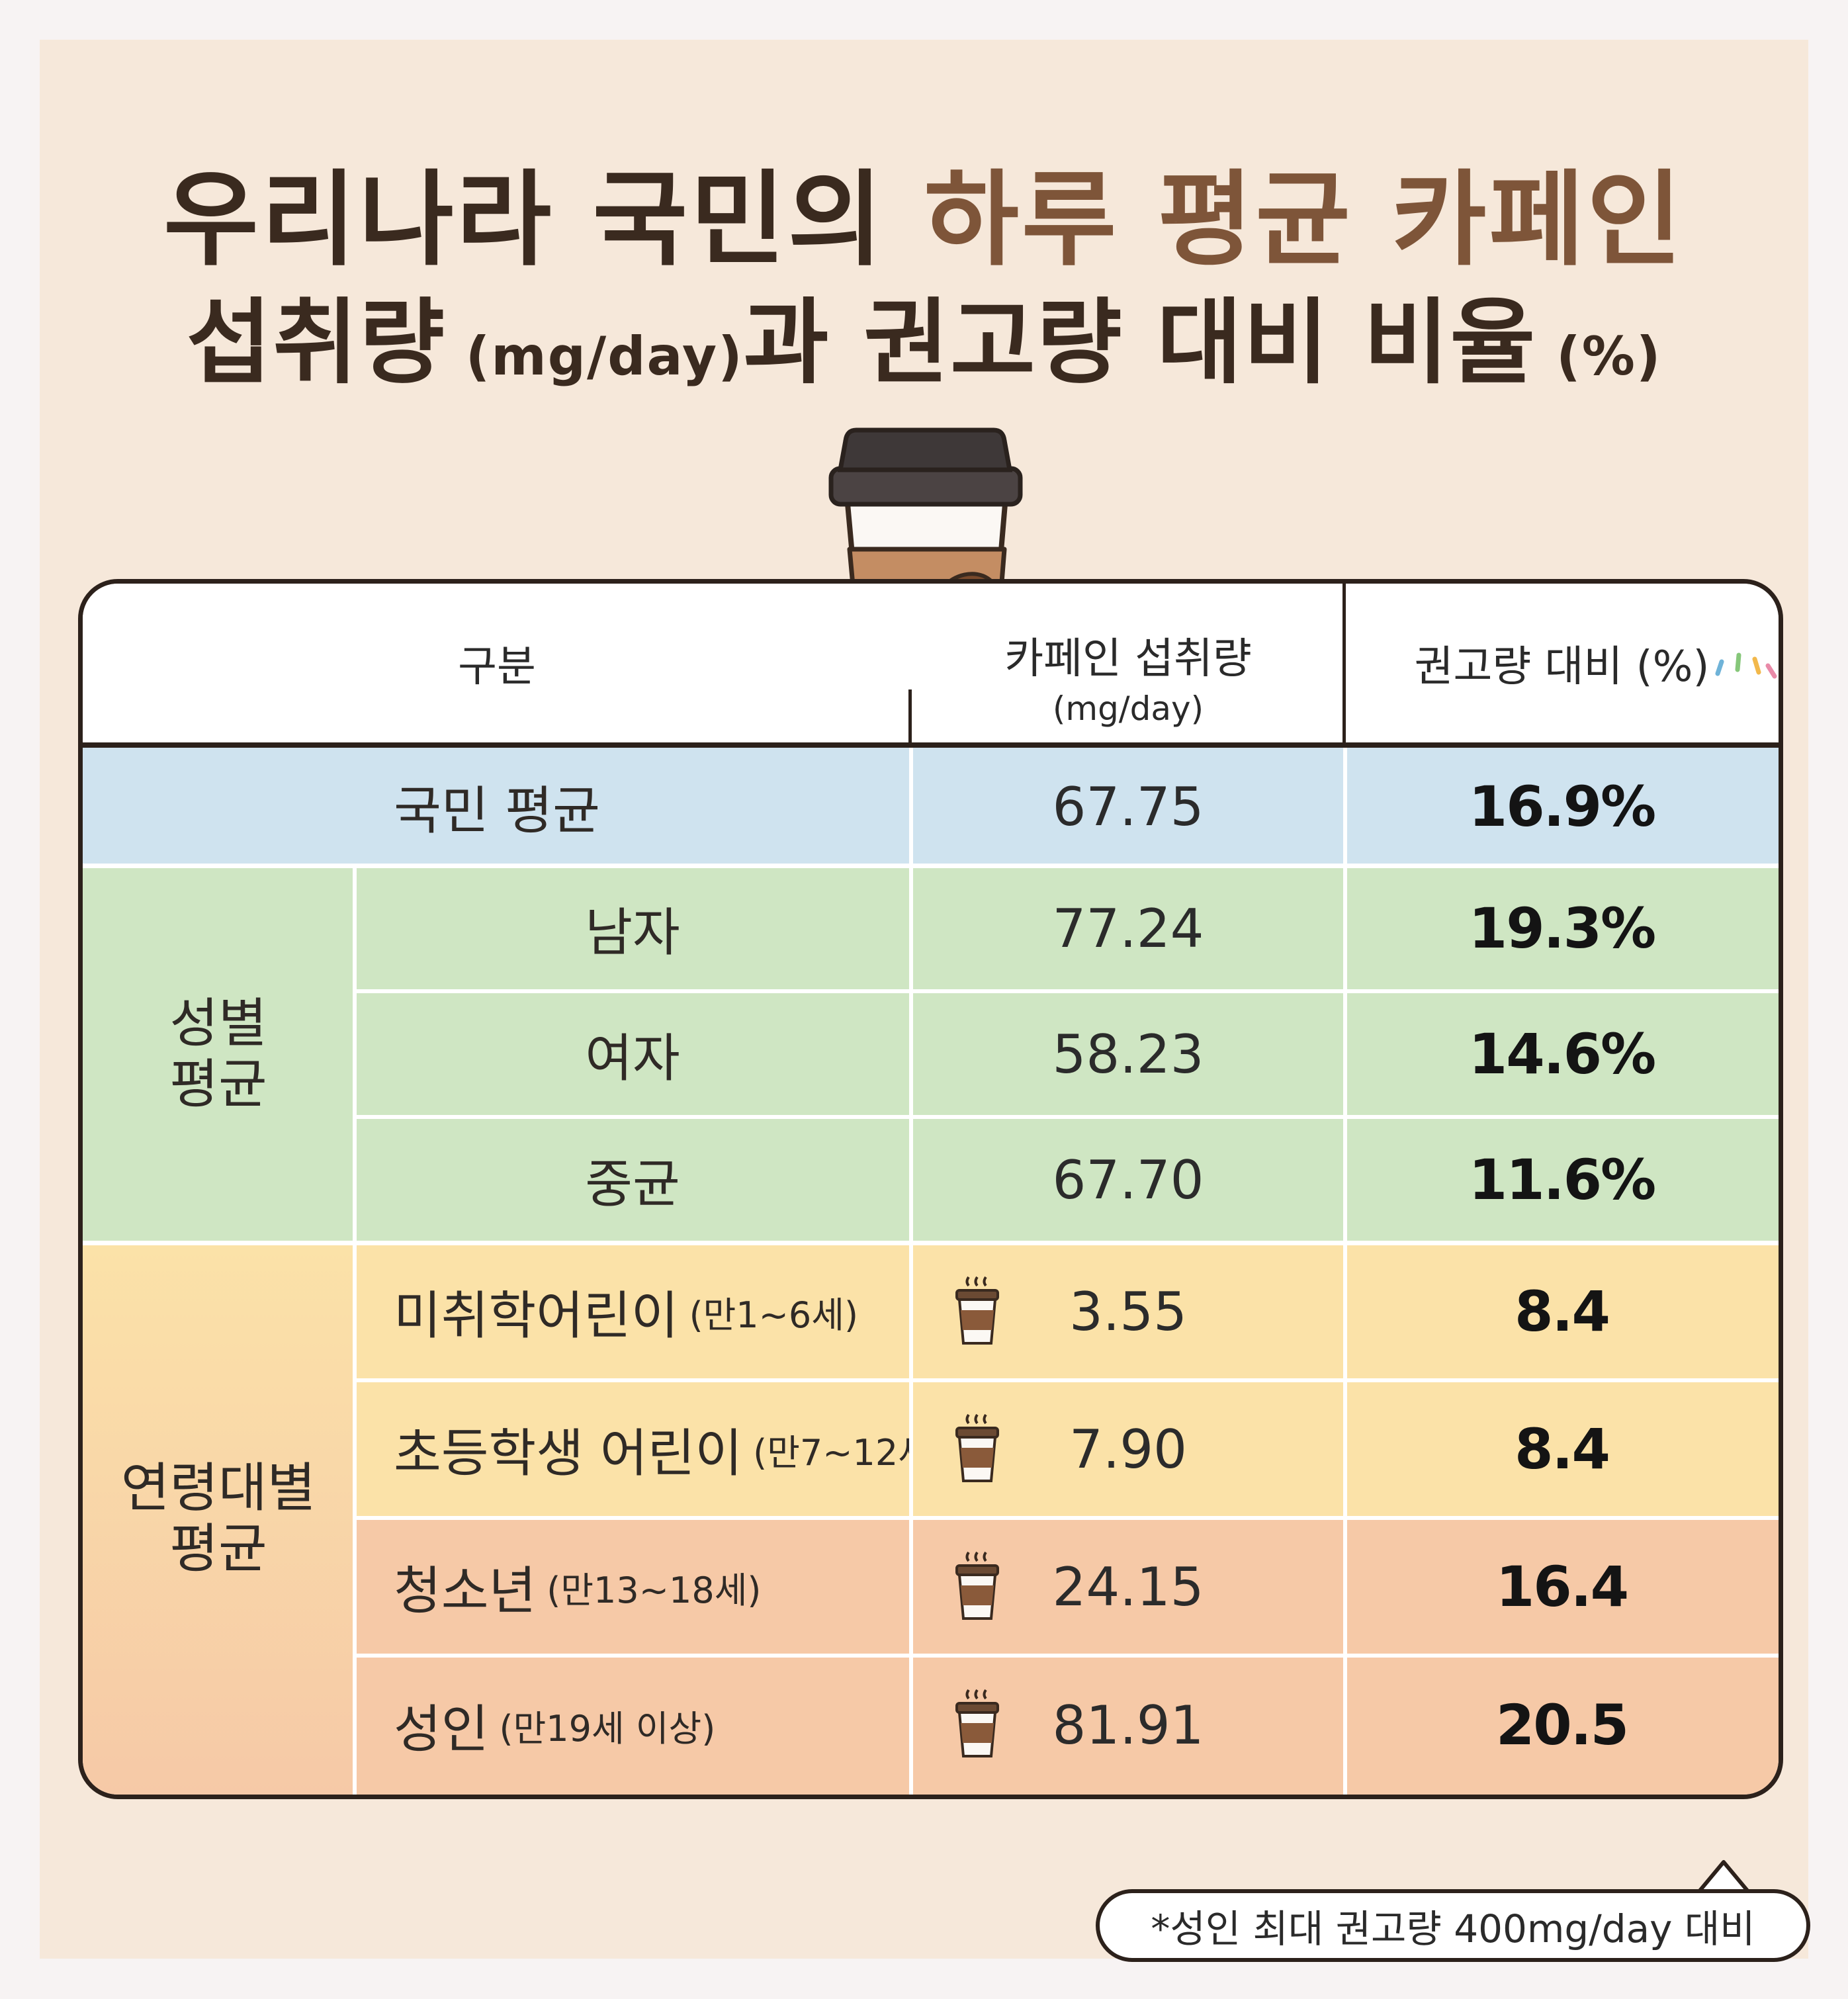  I want to click on title-line-2: 섭취량 (mg/day)과 권고량 대비 비율 (%), so click(924, 335).